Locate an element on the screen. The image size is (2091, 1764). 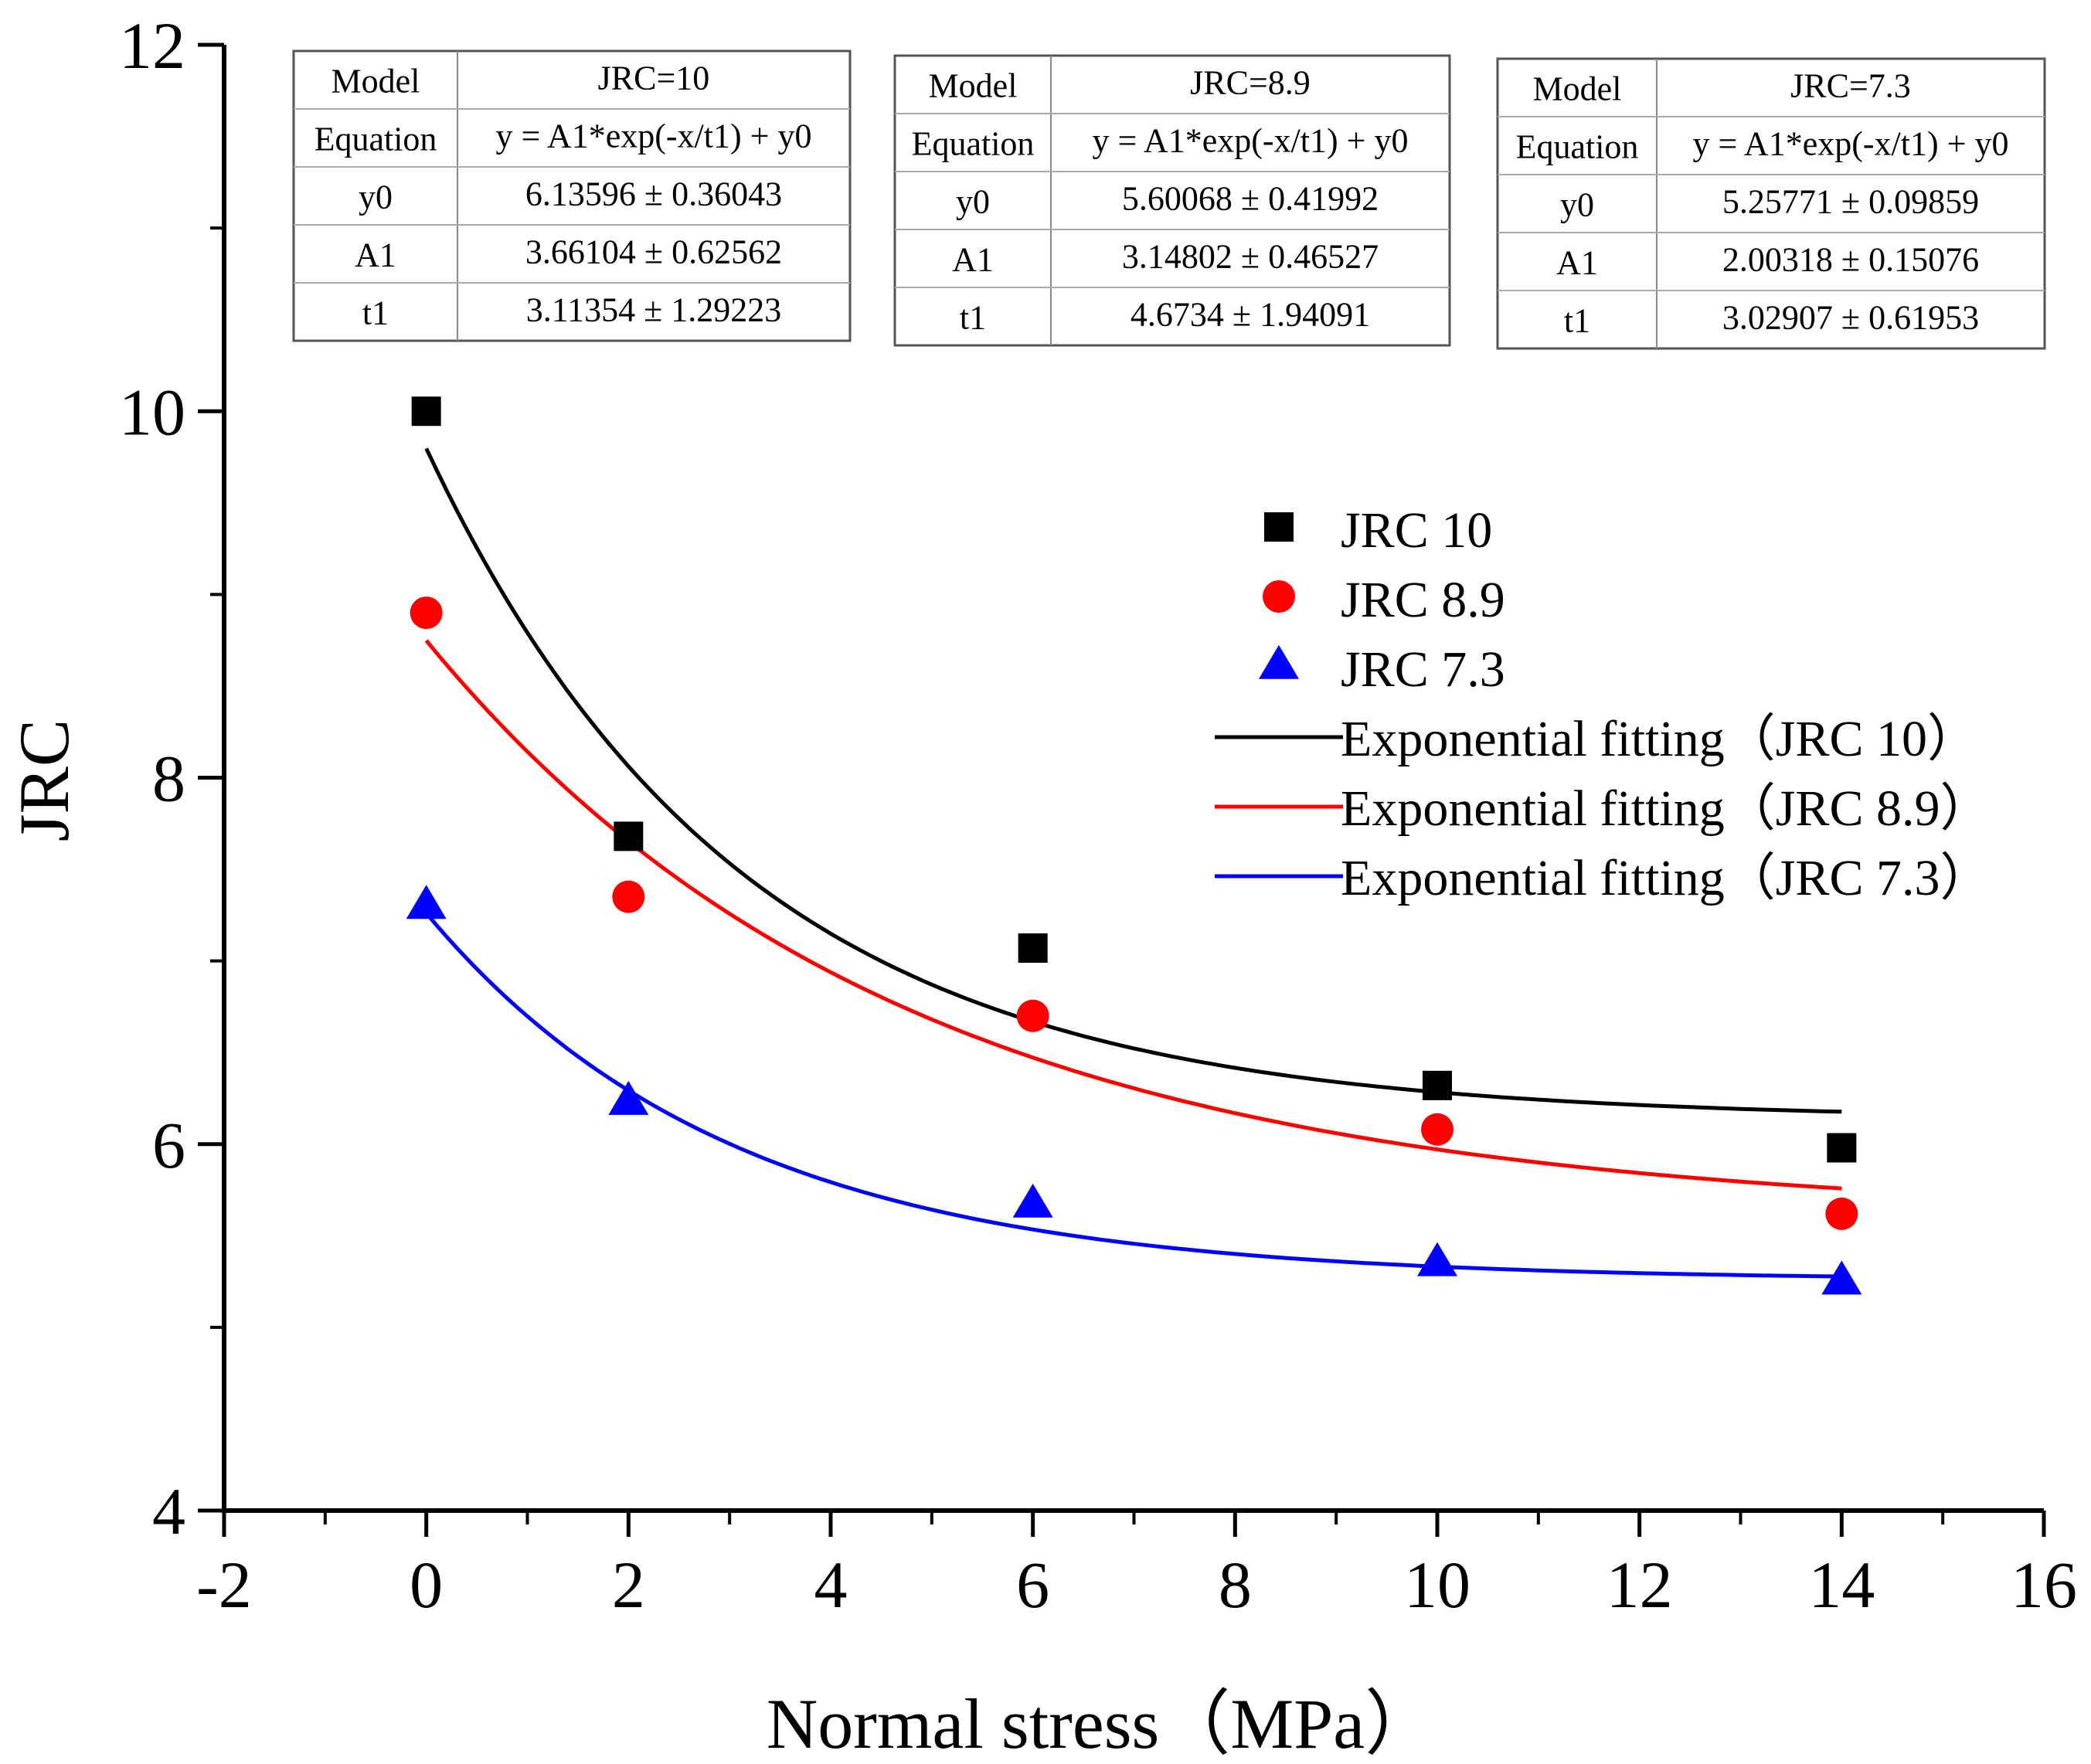
y-tick-label: 8 is located at coordinates (168, 779).